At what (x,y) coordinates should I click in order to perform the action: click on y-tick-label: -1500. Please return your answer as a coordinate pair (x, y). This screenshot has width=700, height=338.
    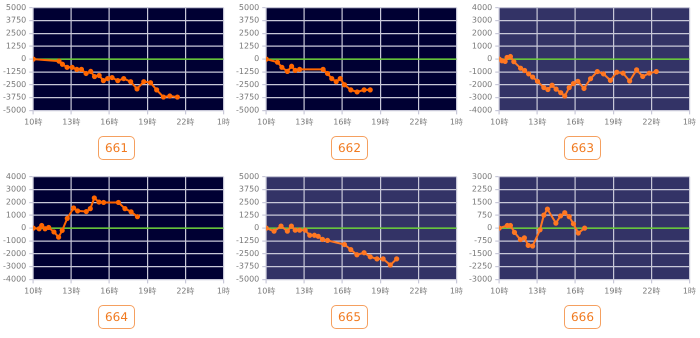
    Looking at the image, I should click on (480, 253).